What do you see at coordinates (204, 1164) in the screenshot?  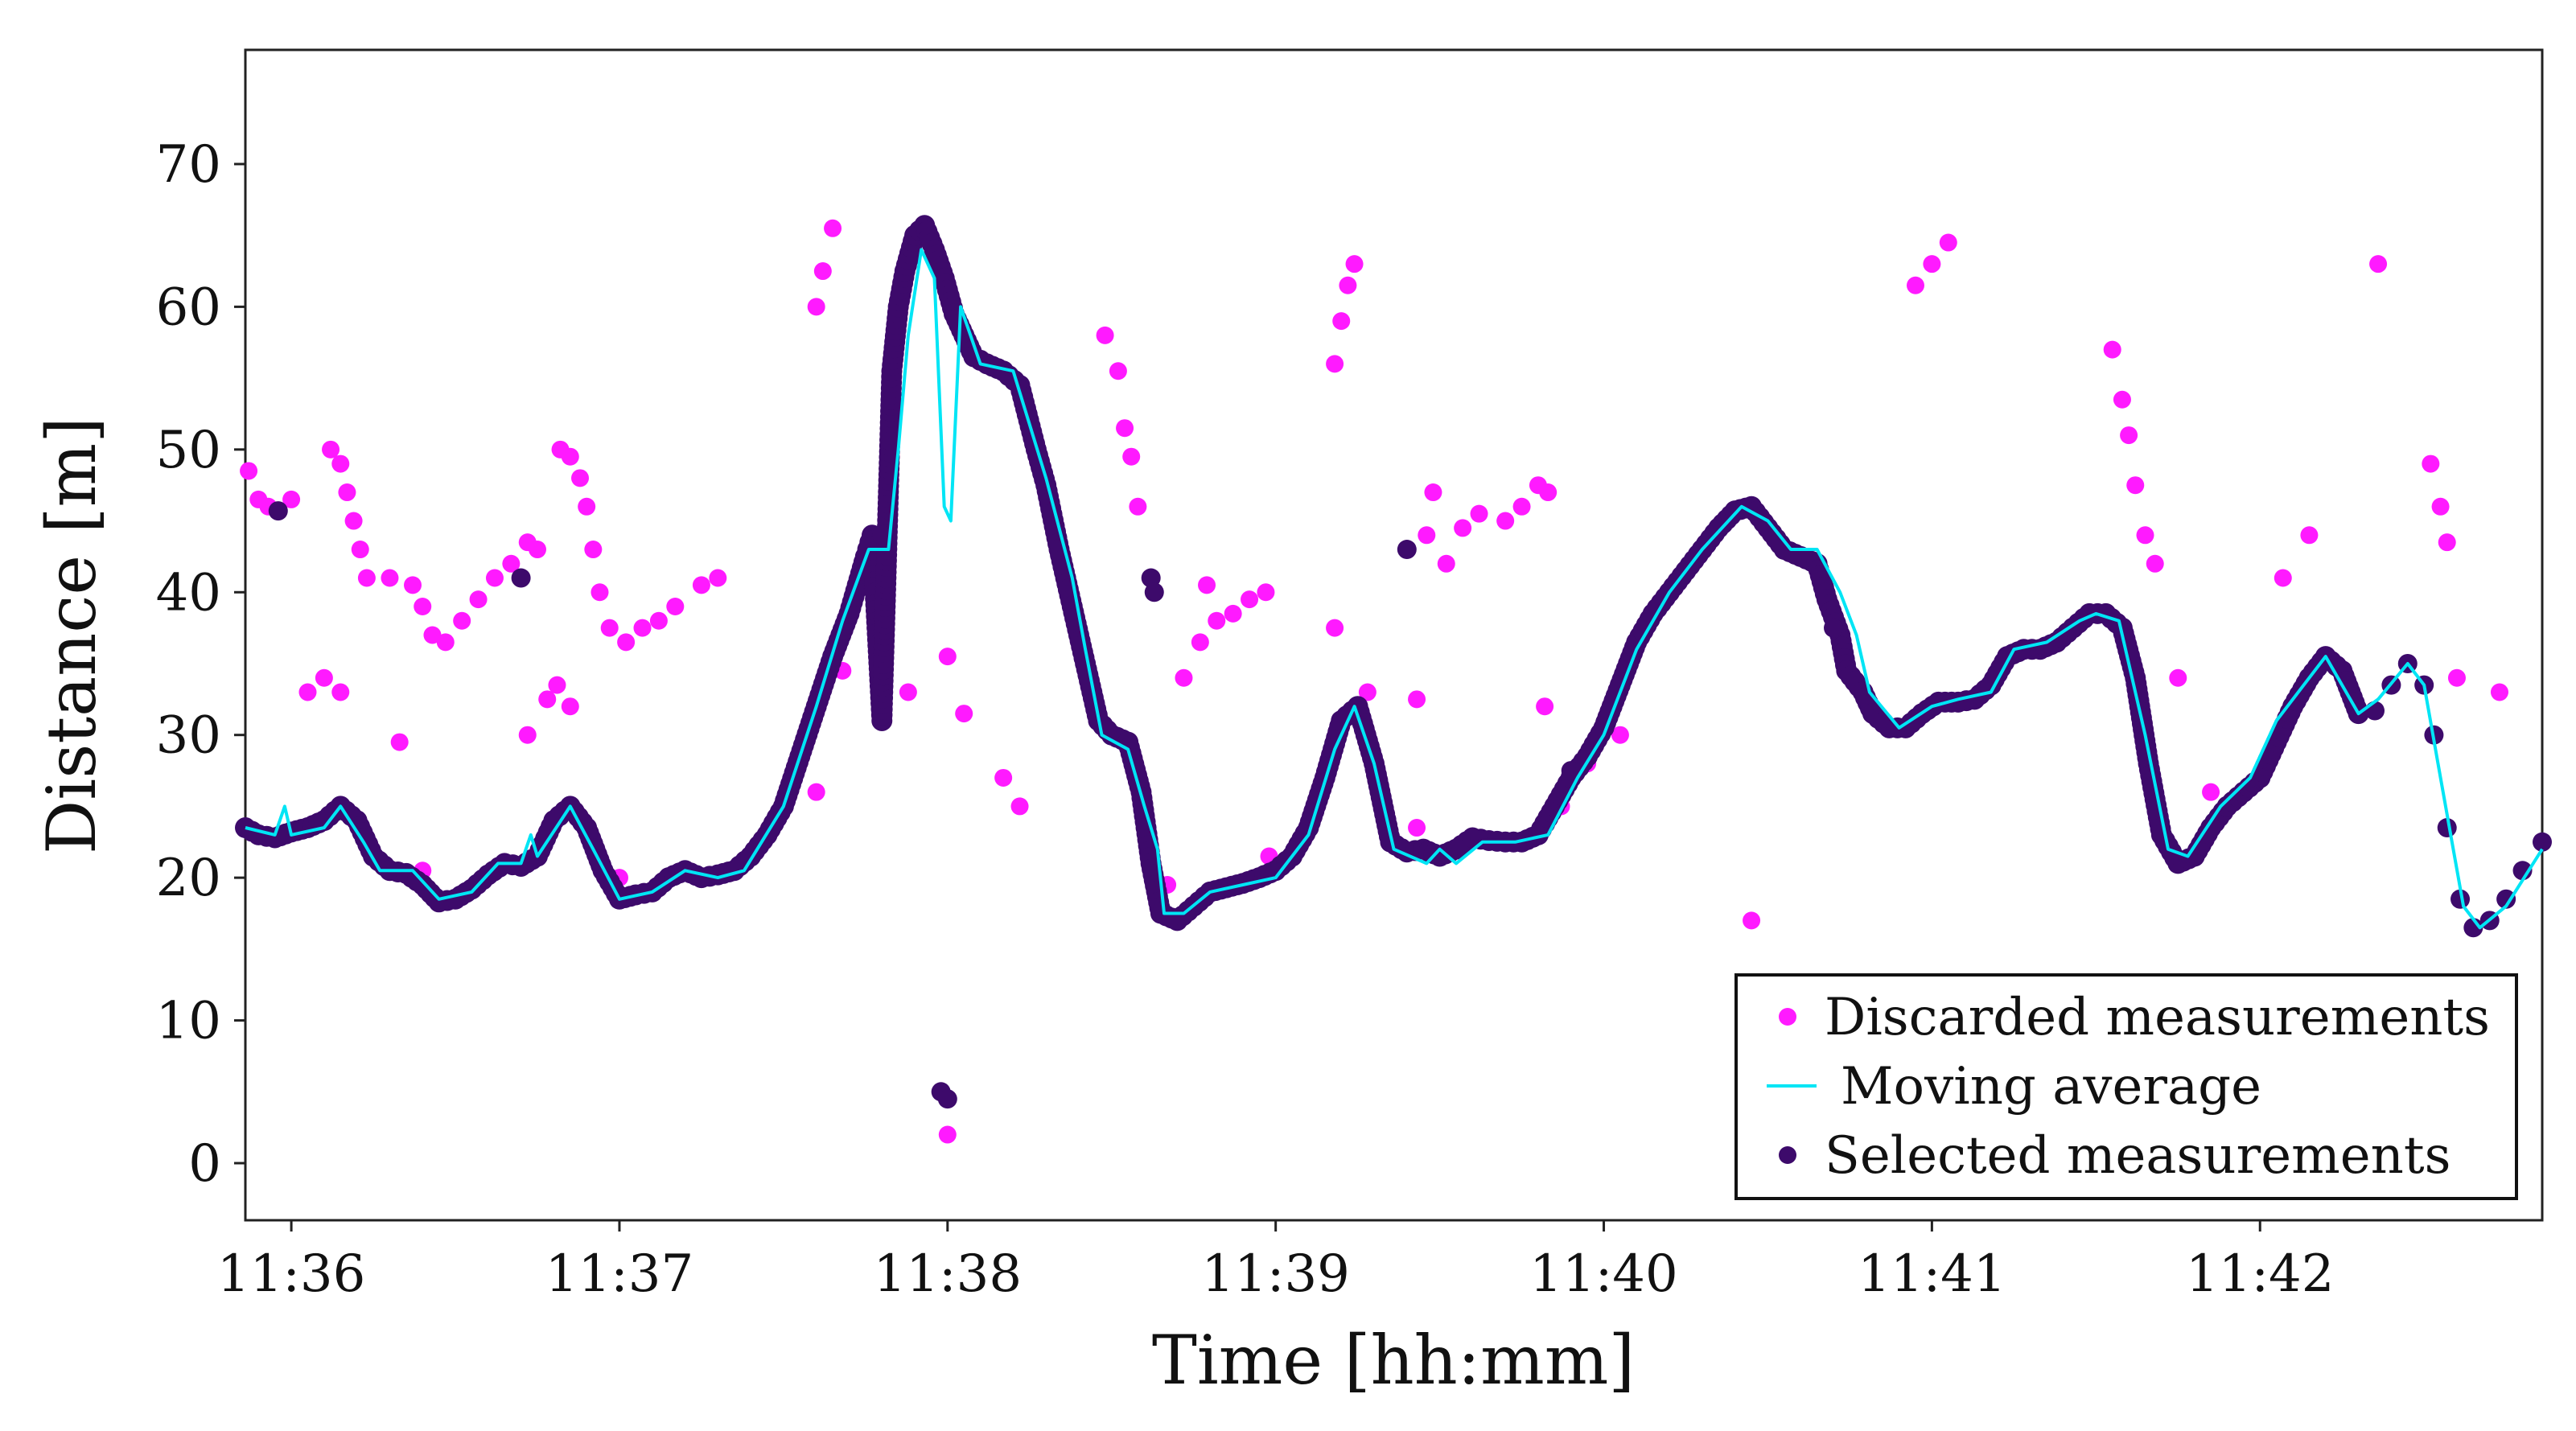 I see `y-tick-label: 0` at bounding box center [204, 1164].